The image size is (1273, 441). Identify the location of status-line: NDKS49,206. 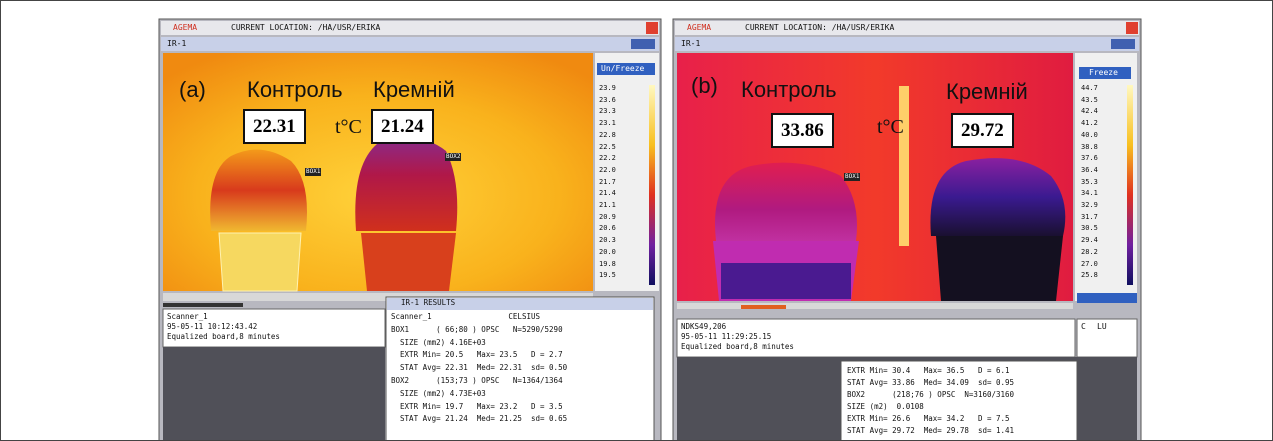
(704, 326).